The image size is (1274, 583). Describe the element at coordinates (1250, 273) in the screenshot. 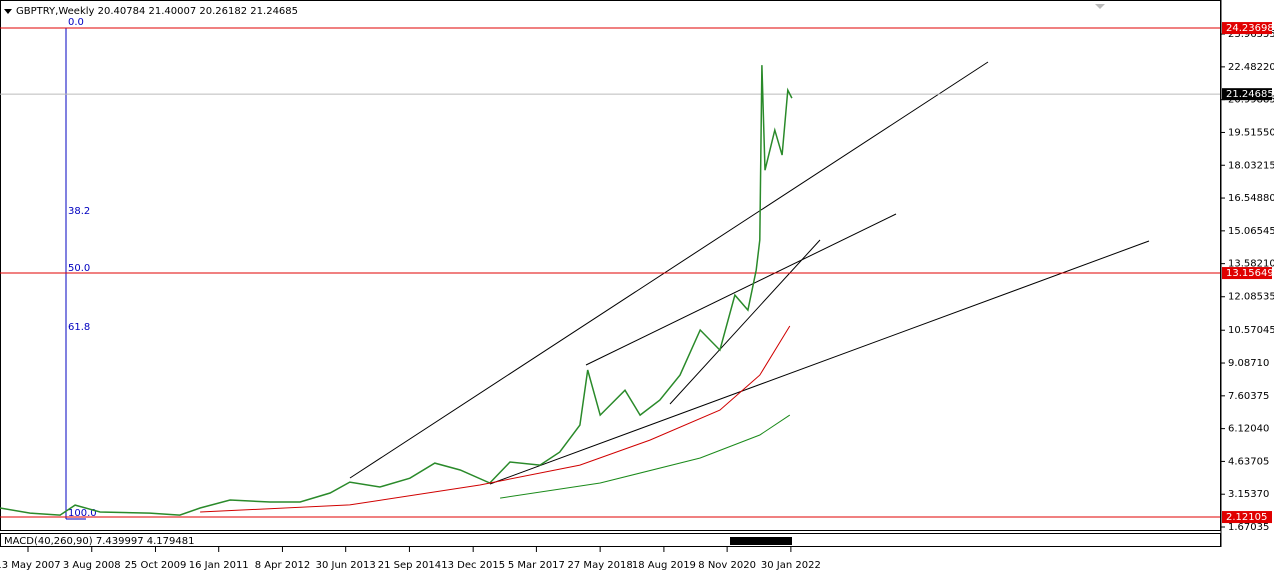

I see `price-tag-label: 13.15649` at that location.